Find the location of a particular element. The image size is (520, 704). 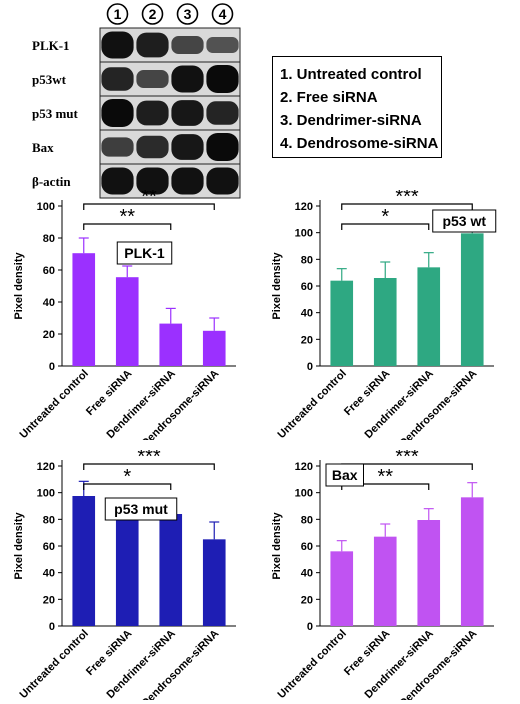

lane-number-2: 2 is located at coordinates (153, 14).